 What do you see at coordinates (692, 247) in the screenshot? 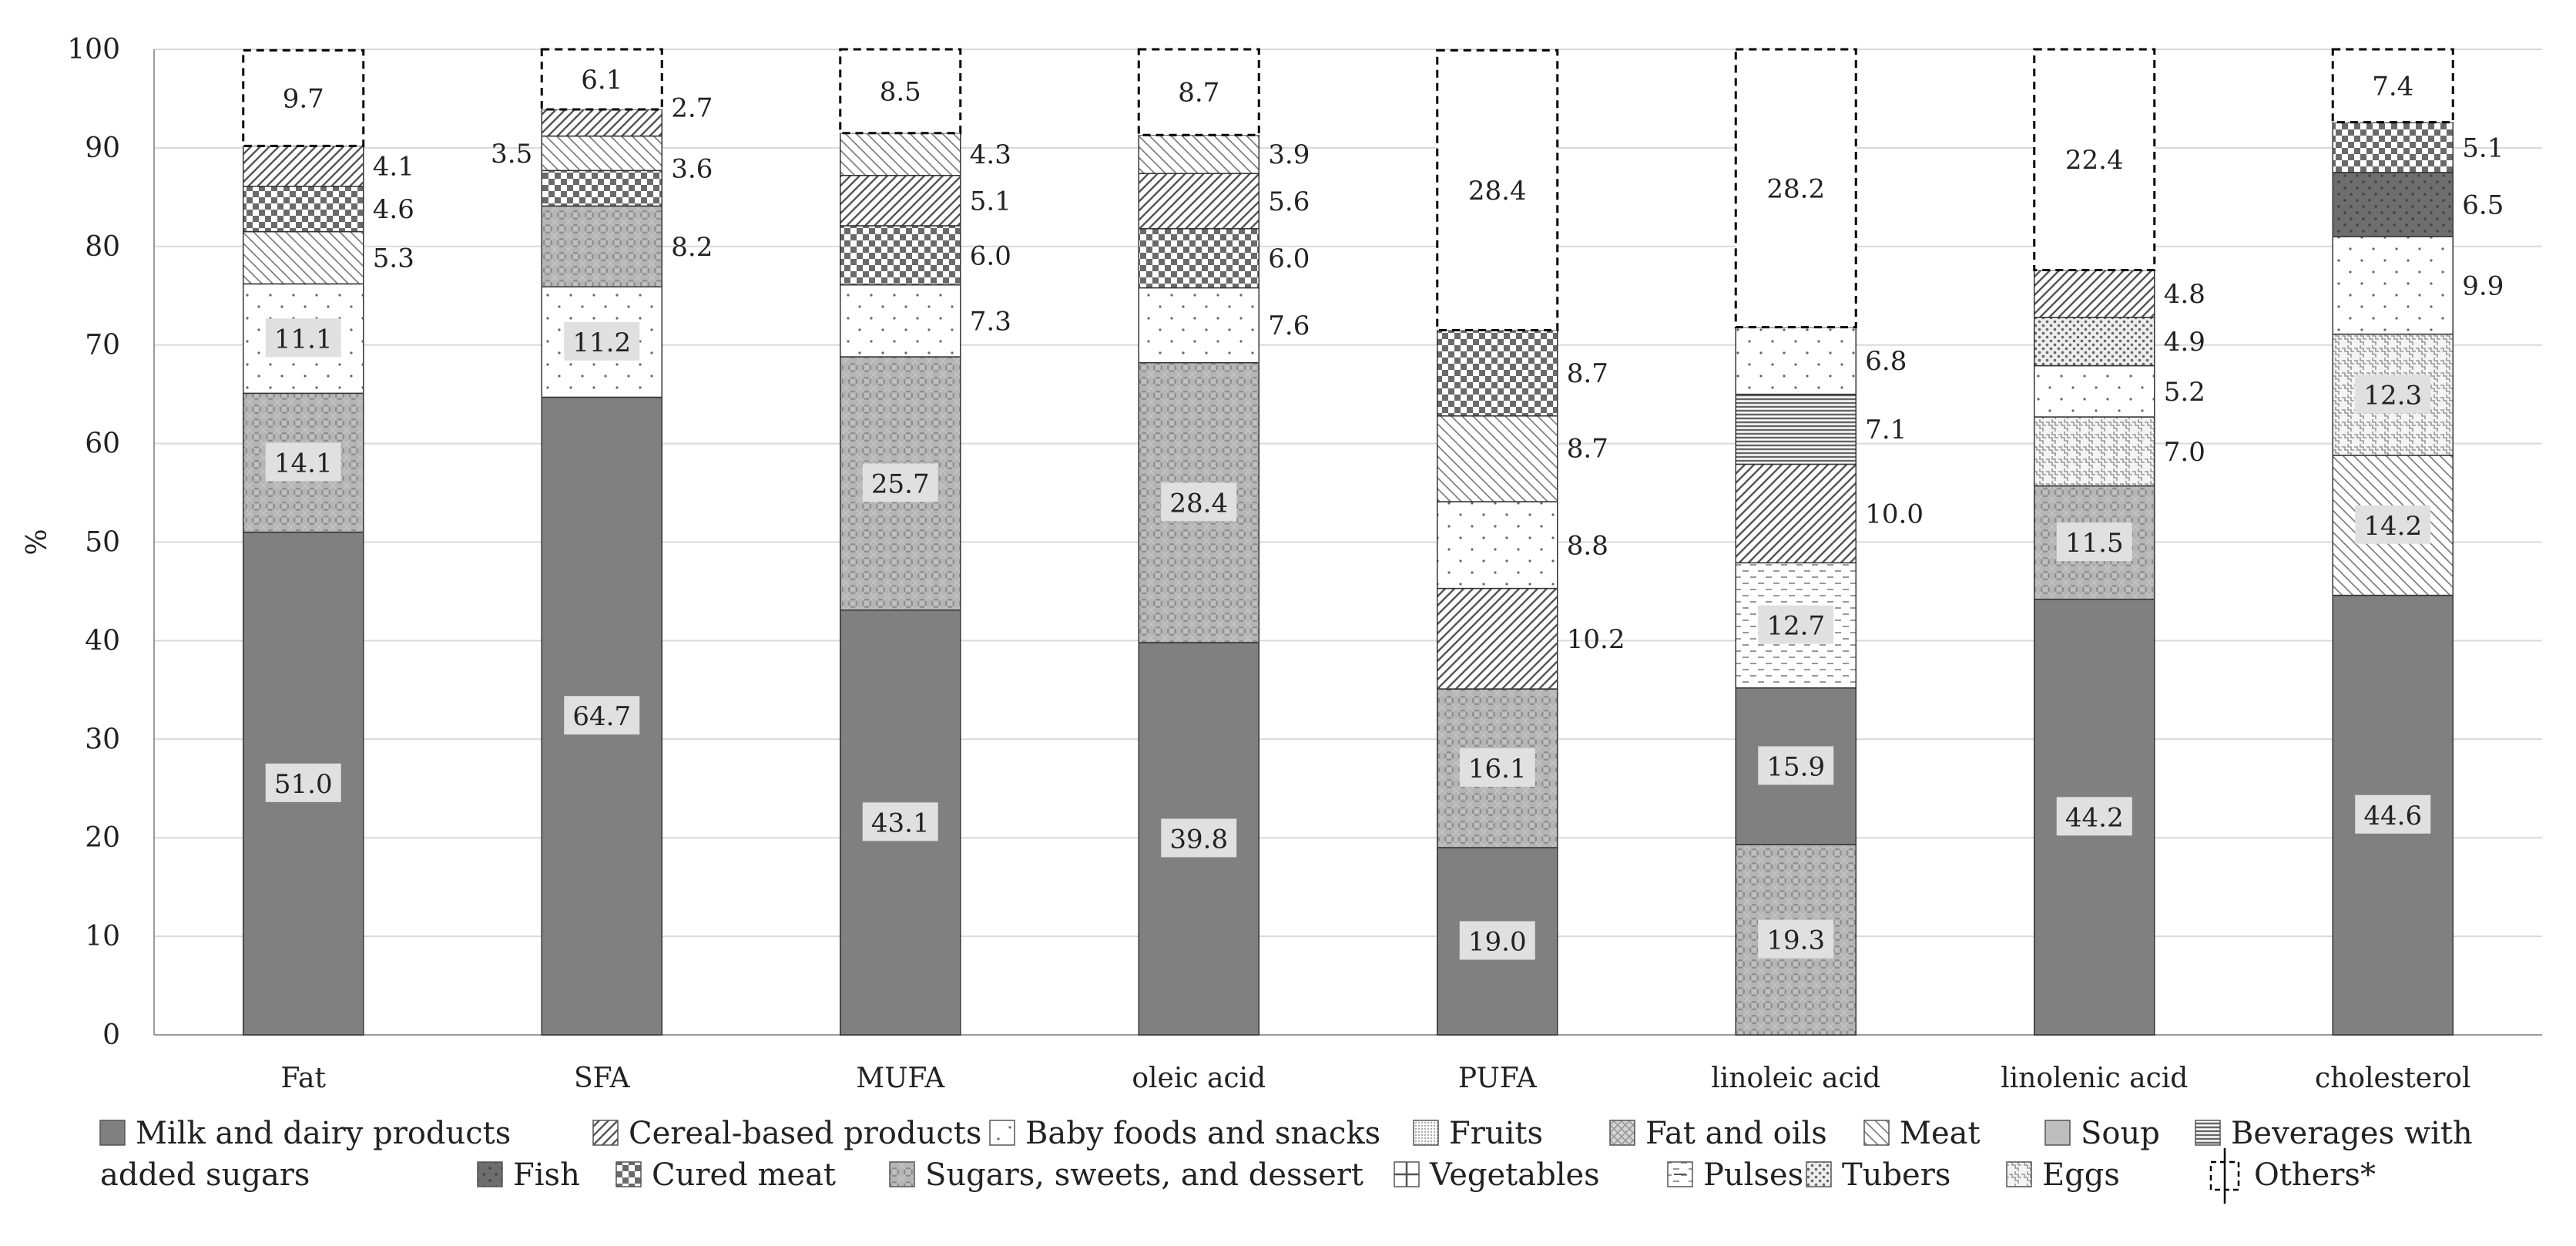
I see `data-label-sfa-2: 8.2` at bounding box center [692, 247].